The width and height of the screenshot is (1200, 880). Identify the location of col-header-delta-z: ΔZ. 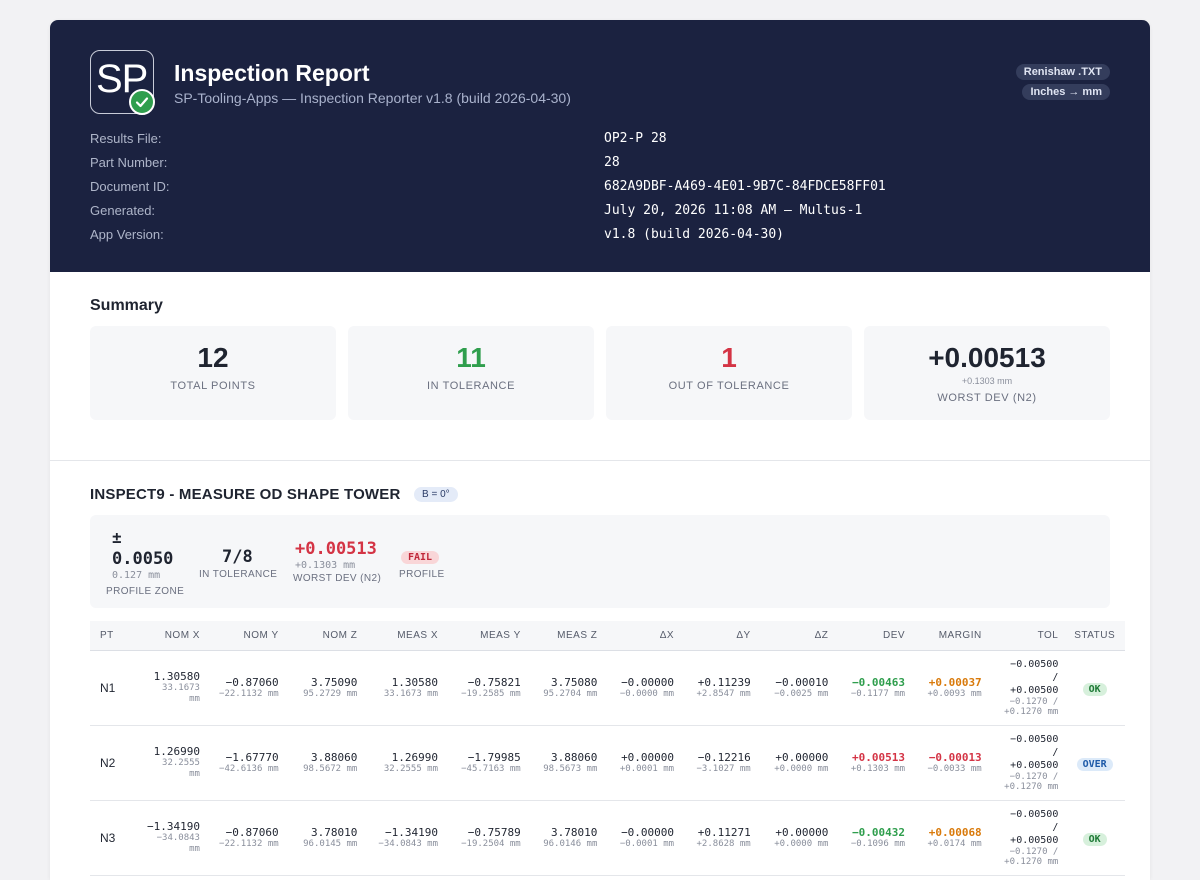
(795, 636).